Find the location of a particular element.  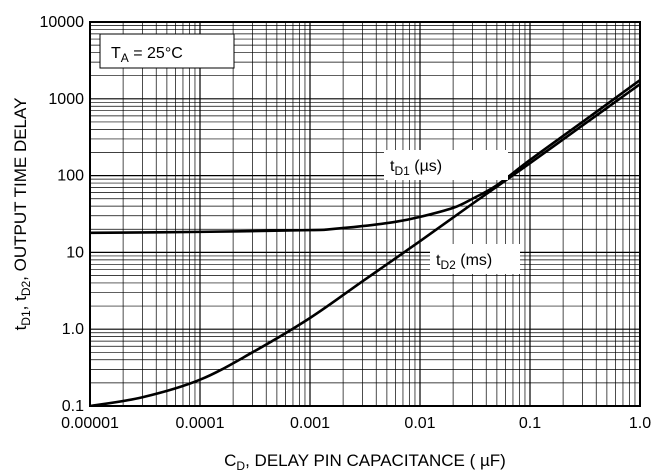

condition-label: TA = 25°C is located at coordinates (147, 55).